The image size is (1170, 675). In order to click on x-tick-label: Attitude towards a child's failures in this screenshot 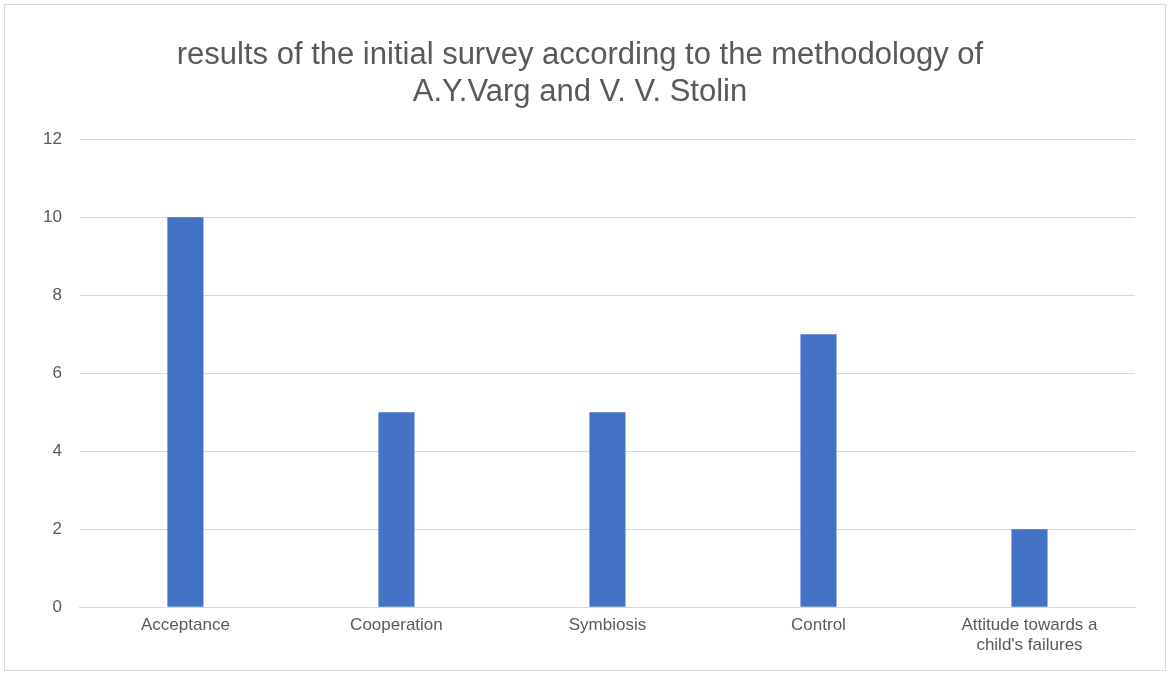, I will do `click(1030, 635)`.